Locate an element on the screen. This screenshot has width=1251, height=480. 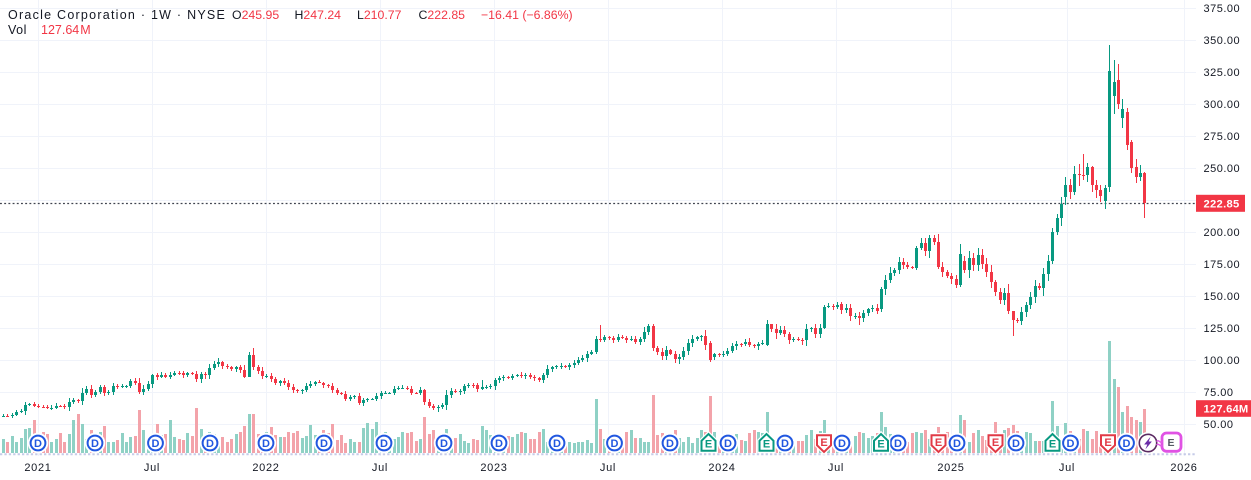
svg-text: −16.41 (−6.86%) is located at coordinates (527, 15).